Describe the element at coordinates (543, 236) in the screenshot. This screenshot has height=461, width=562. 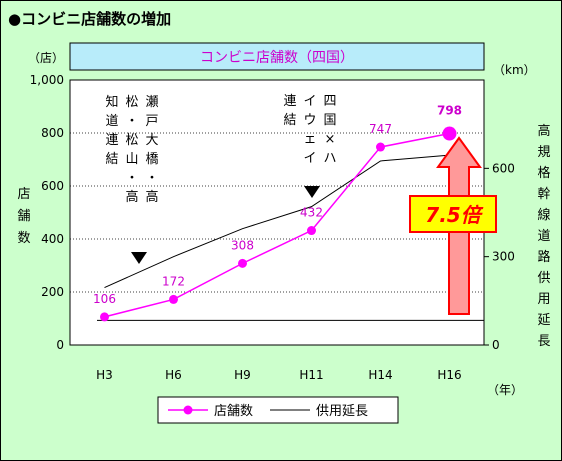
I see `y-right-label-char: 道` at that location.